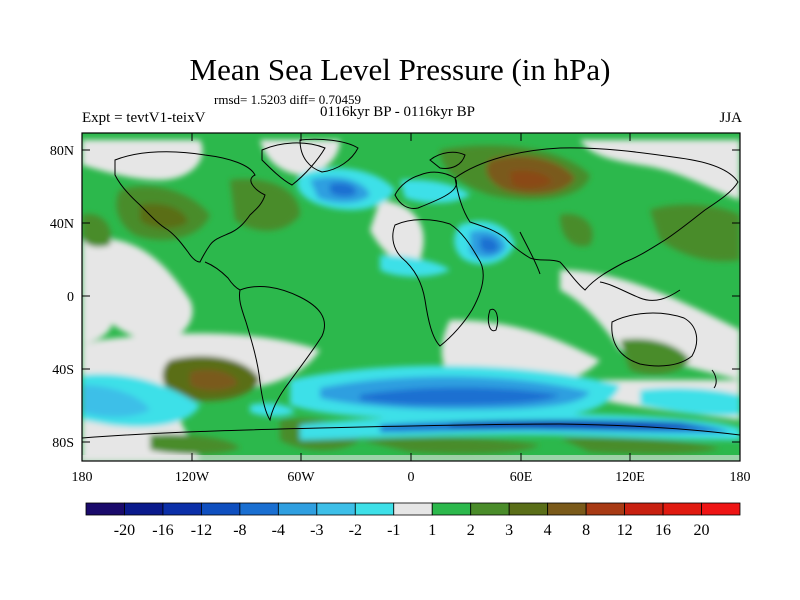 The width and height of the screenshot is (800, 600). I want to click on colorbar-label: -4, so click(278, 530).